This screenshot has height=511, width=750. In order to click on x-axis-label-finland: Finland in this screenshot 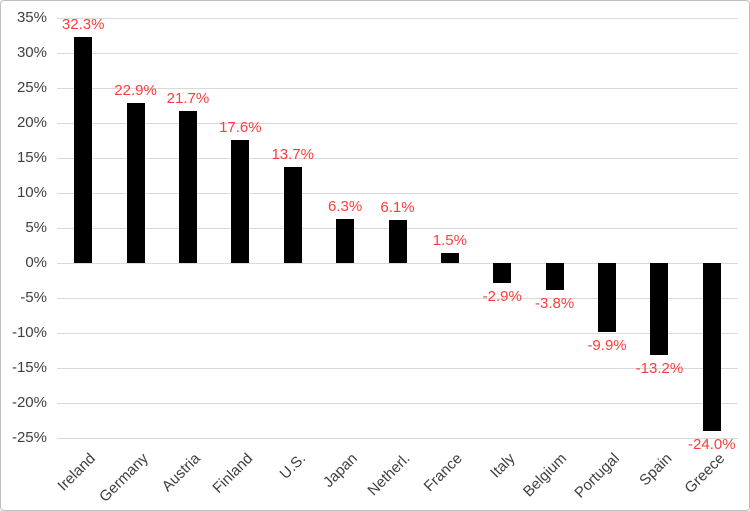, I will do `click(233, 473)`.